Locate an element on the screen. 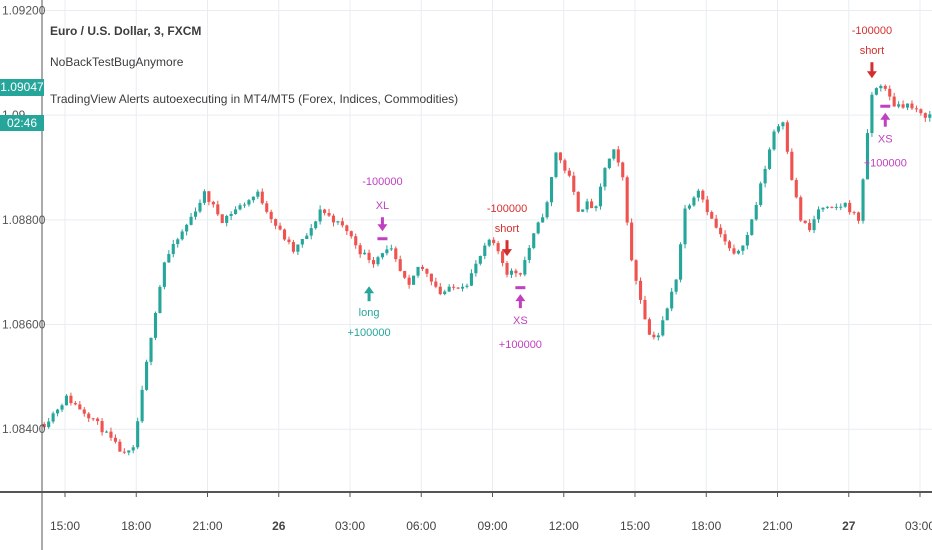  indicator-name: NoBackTestBugAnymore is located at coordinates (117, 62).